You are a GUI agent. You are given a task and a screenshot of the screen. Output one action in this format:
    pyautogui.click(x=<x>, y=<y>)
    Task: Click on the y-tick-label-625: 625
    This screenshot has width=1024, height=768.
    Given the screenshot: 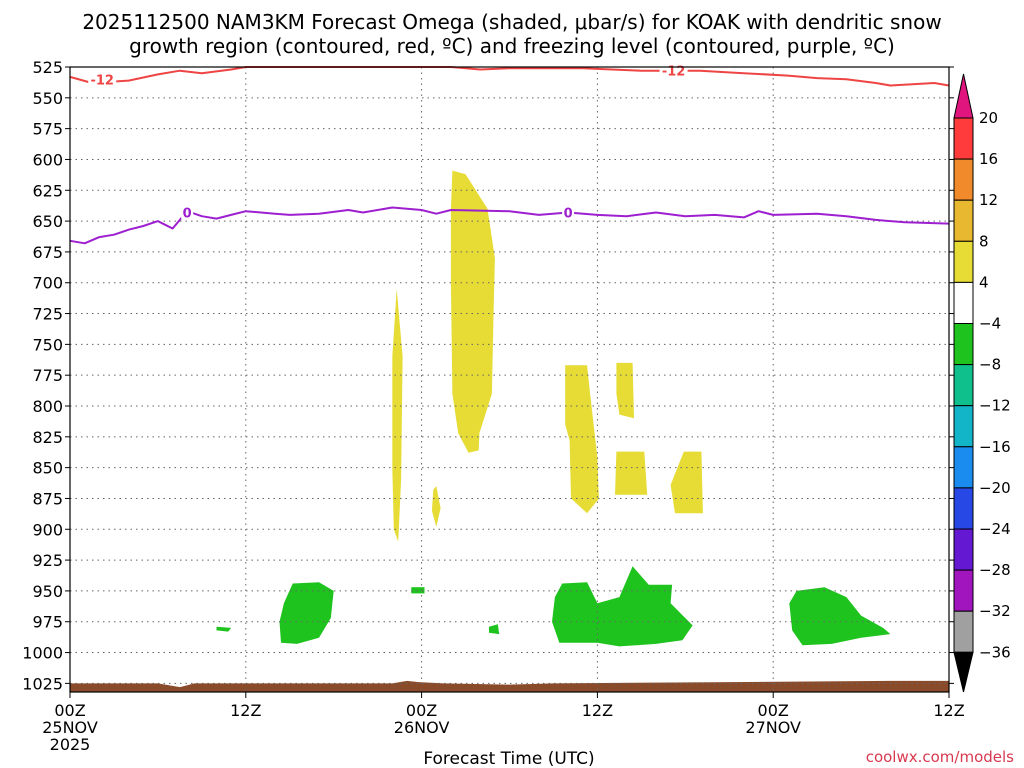 What is the action you would take?
    pyautogui.click(x=47, y=190)
    